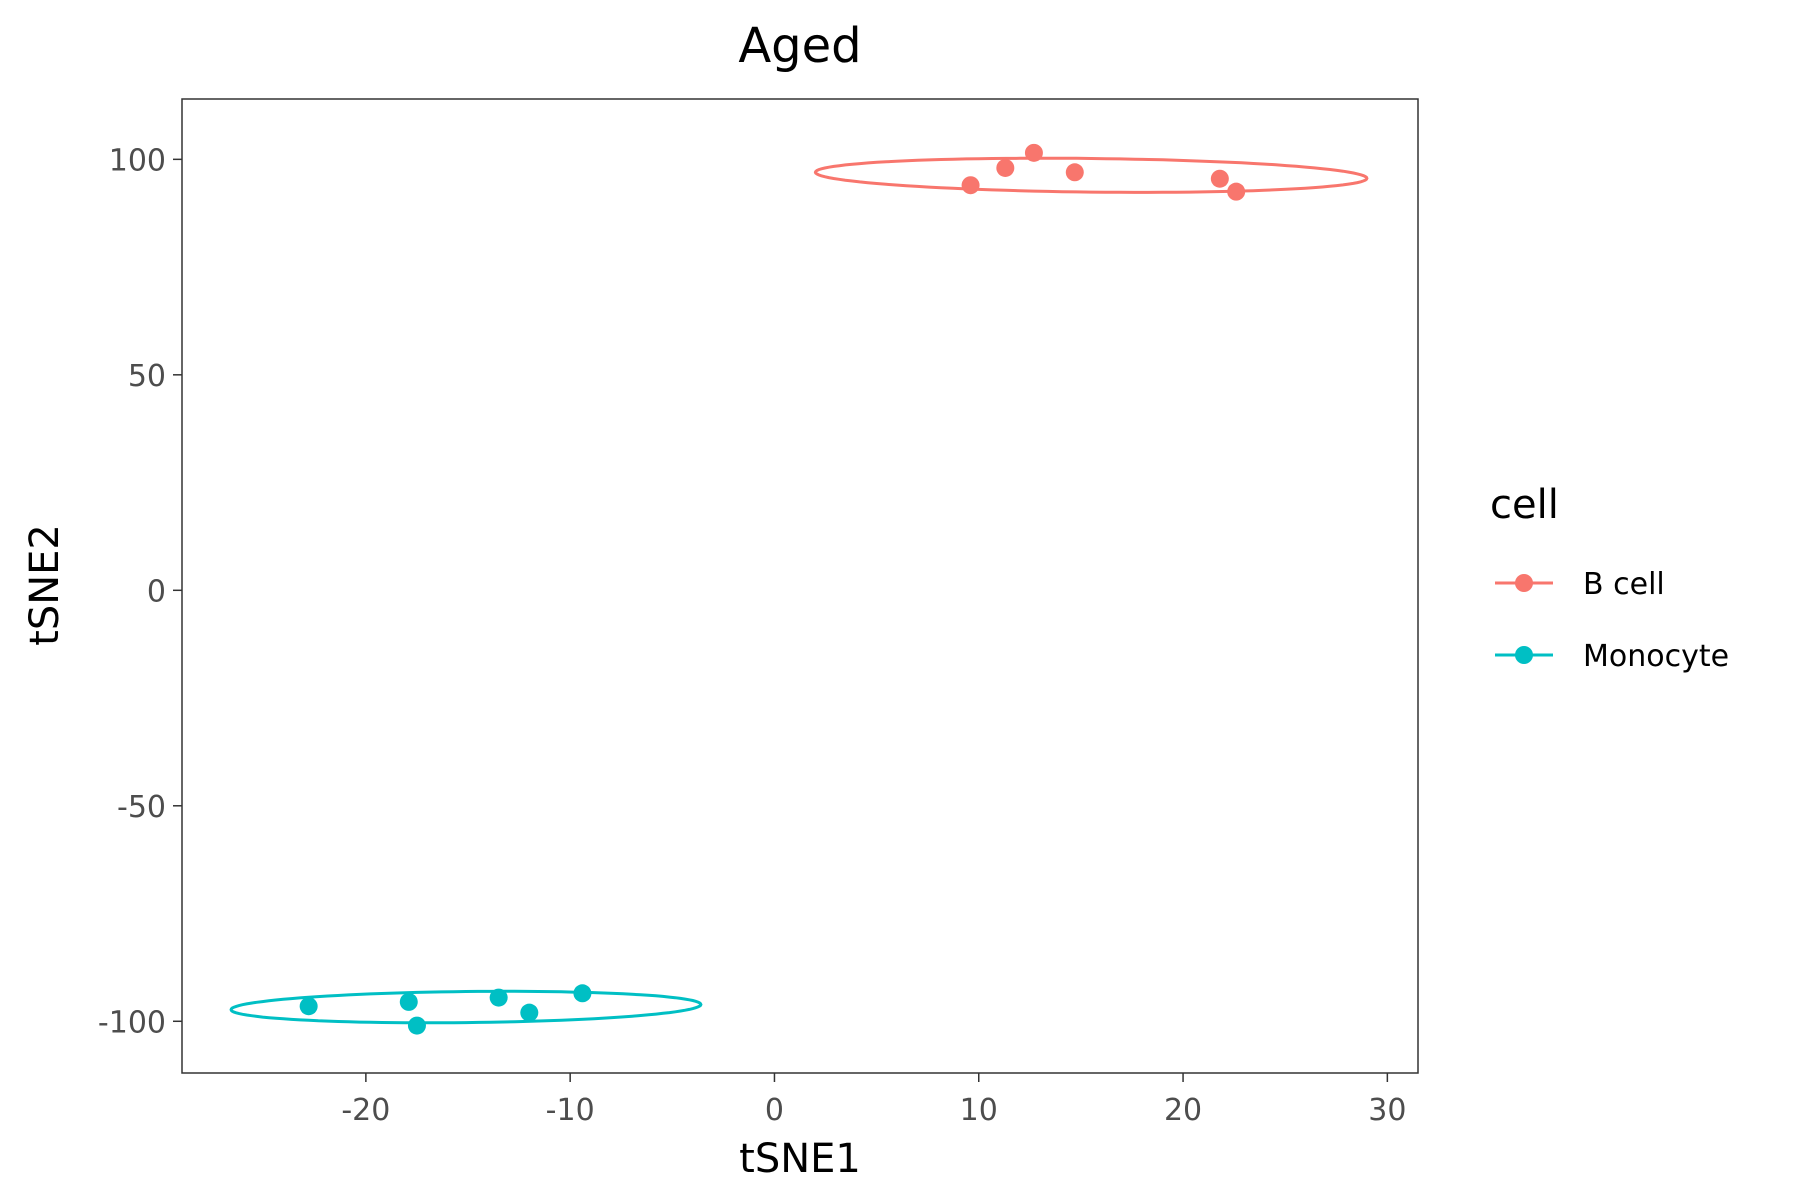  Describe the element at coordinates (799, 46) in the screenshot. I see `chart-title: Aged` at that location.